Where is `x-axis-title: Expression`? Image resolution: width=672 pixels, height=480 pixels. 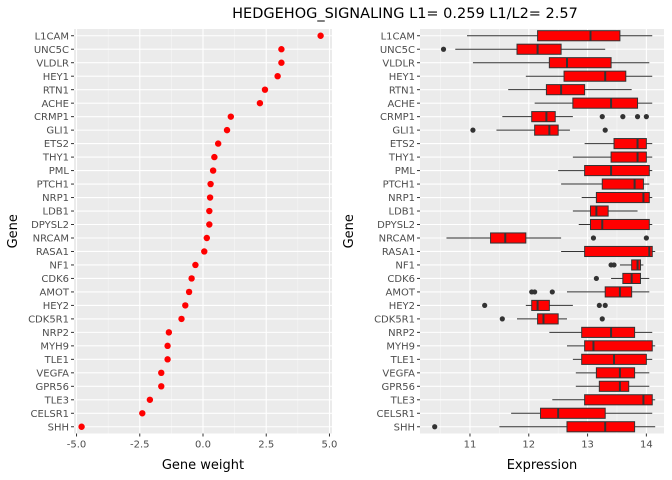
x-axis-title: Expression is located at coordinates (542, 465).